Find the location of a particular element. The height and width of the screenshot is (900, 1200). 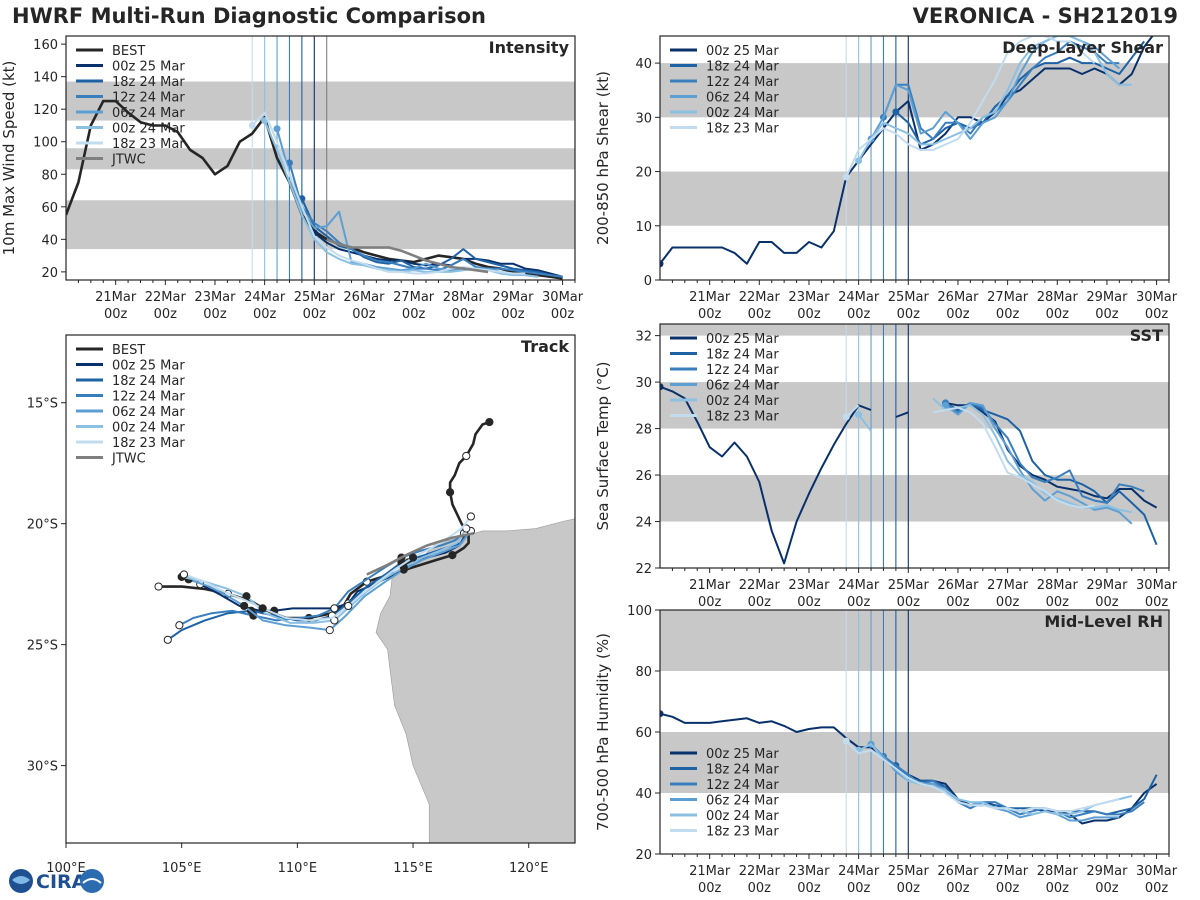

track-series-run4 is located at coordinates (324, 575).